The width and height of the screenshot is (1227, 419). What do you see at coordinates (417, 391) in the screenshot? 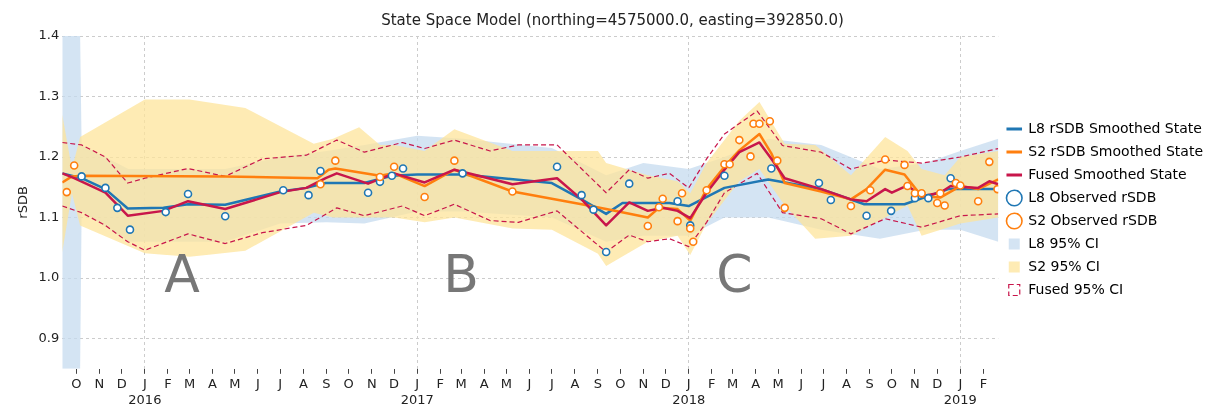
I see `x-tick-label: J 2017` at bounding box center [417, 391].